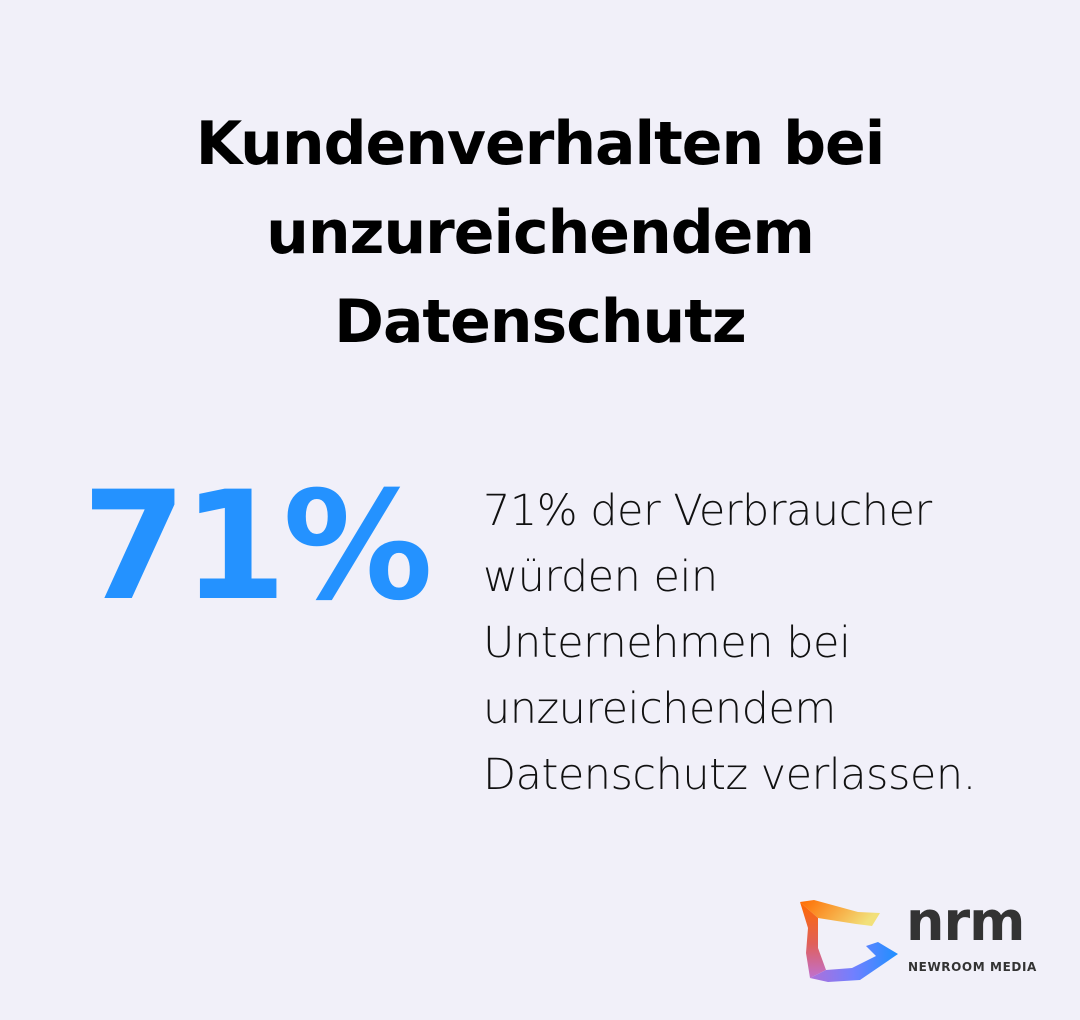 This screenshot has width=1080, height=1020. What do you see at coordinates (849, 941) in the screenshot?
I see `nrm-logo-mark-icon` at bounding box center [849, 941].